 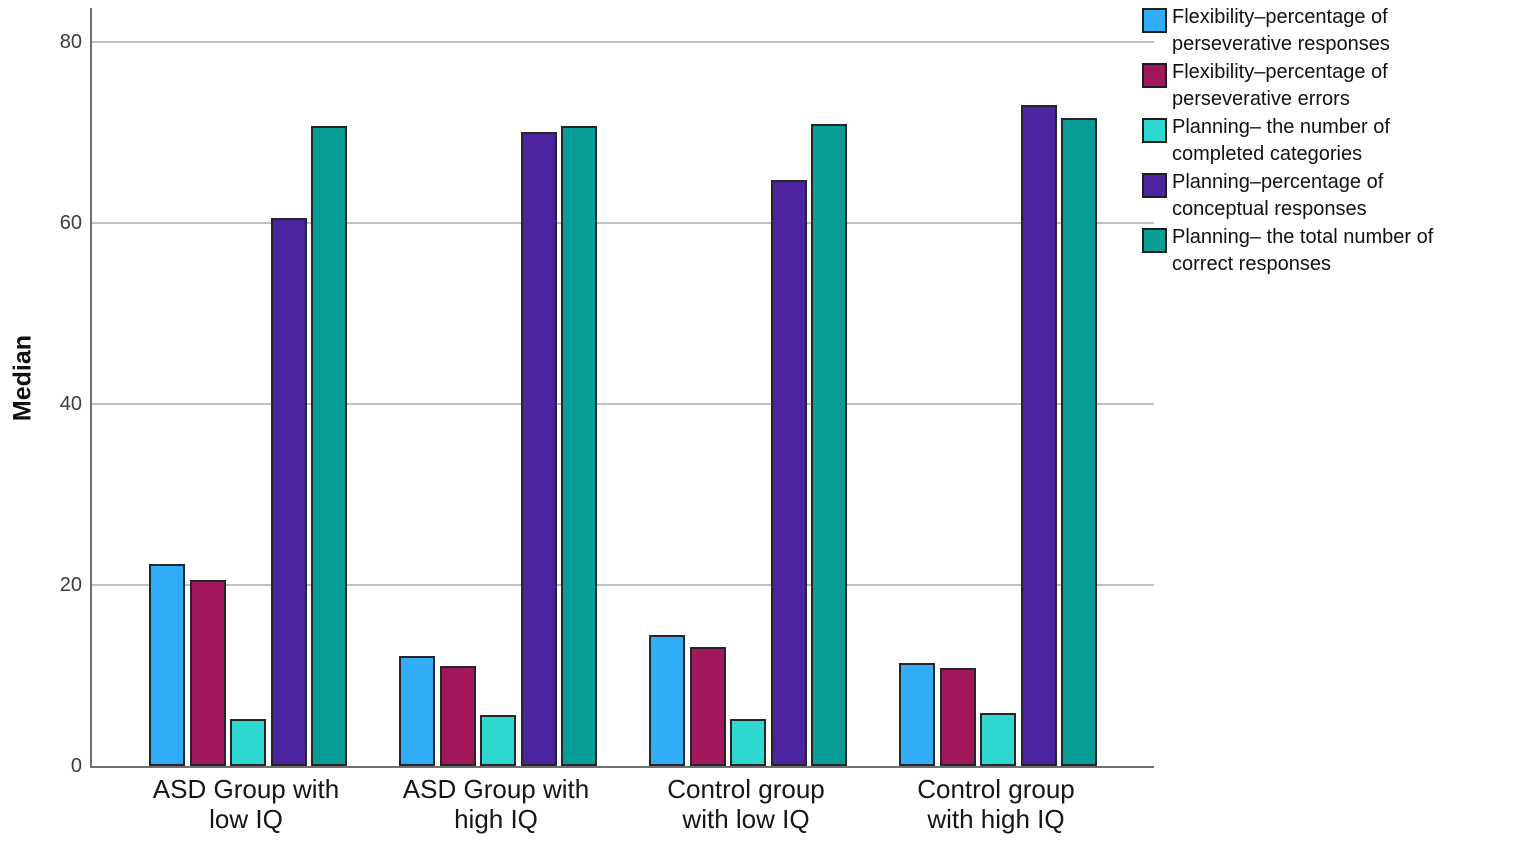 What do you see at coordinates (788, 473) in the screenshot?
I see `bar-series4-group3` at bounding box center [788, 473].